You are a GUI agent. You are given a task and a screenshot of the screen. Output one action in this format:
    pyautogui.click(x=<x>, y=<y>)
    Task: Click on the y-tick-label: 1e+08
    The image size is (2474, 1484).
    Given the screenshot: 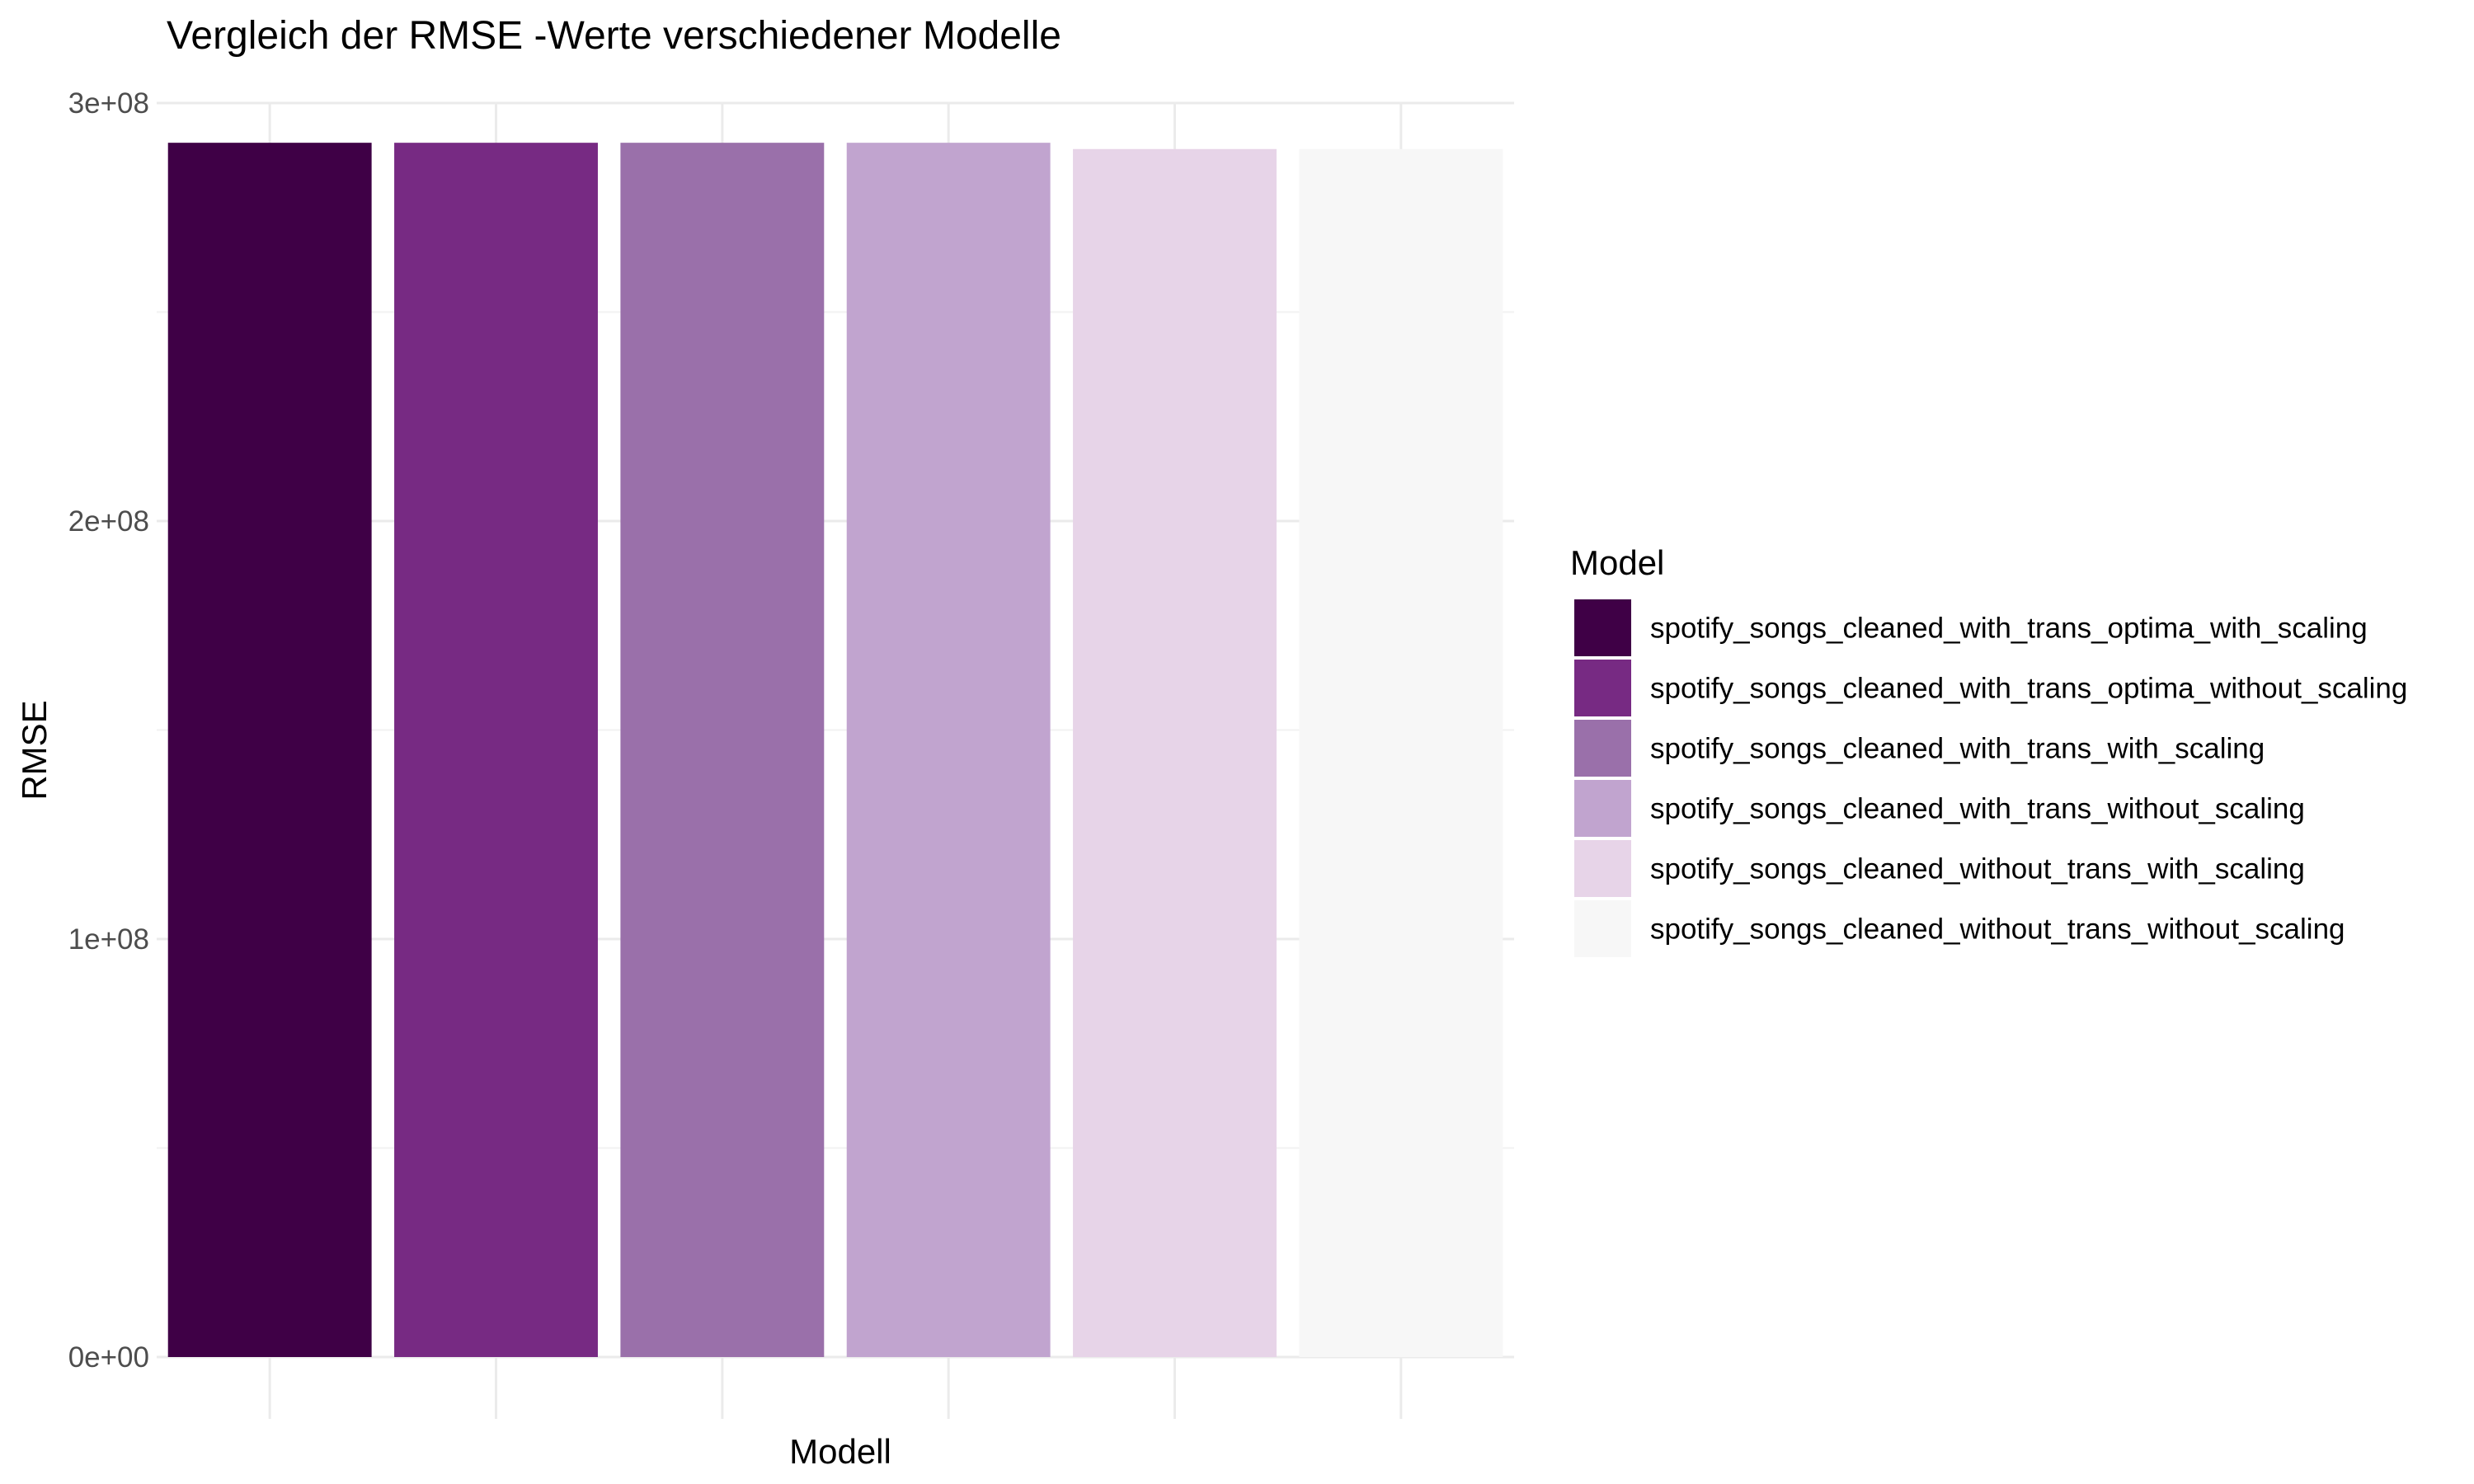 What is the action you would take?
    pyautogui.click(x=108, y=940)
    